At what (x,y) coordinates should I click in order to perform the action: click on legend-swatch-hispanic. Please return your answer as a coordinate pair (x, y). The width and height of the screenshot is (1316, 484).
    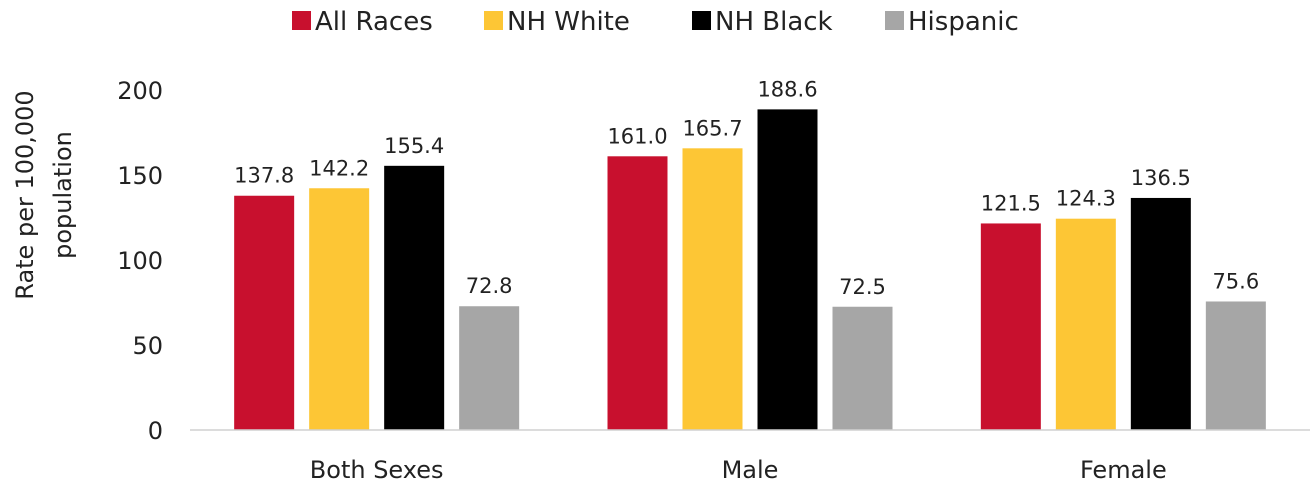
    Looking at the image, I should click on (894, 20).